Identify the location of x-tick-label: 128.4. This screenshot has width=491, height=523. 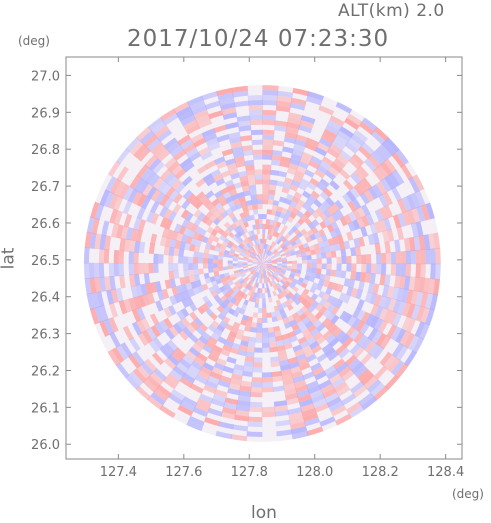
(445, 472).